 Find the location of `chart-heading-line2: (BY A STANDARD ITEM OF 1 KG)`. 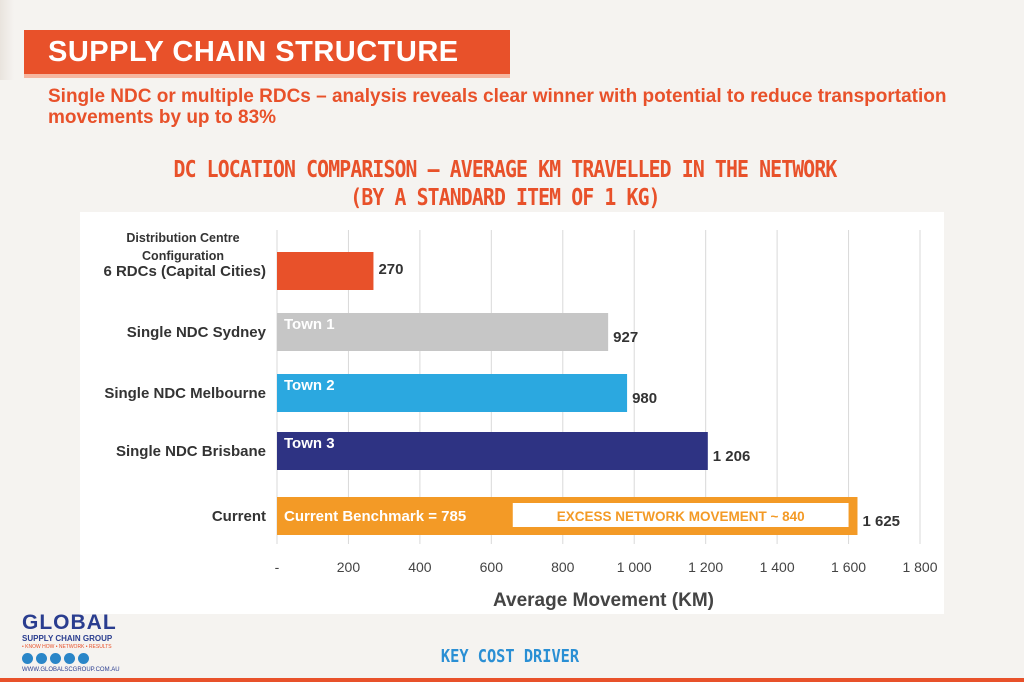

chart-heading-line2: (BY A STANDARD ITEM OF 1 KG) is located at coordinates (505, 198).